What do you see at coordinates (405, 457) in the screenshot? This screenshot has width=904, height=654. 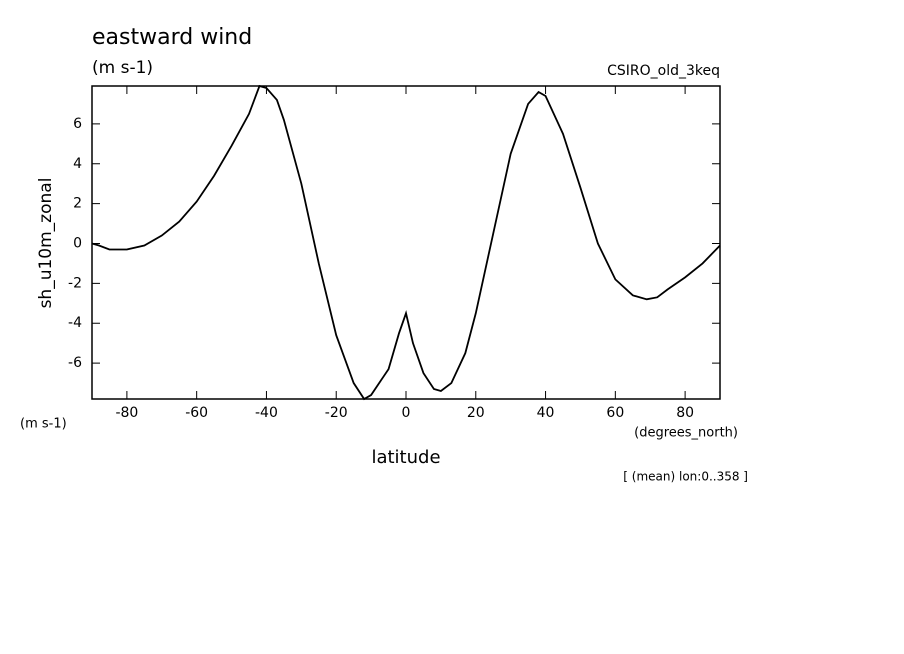 I see `x-axis-label: latitude` at bounding box center [405, 457].